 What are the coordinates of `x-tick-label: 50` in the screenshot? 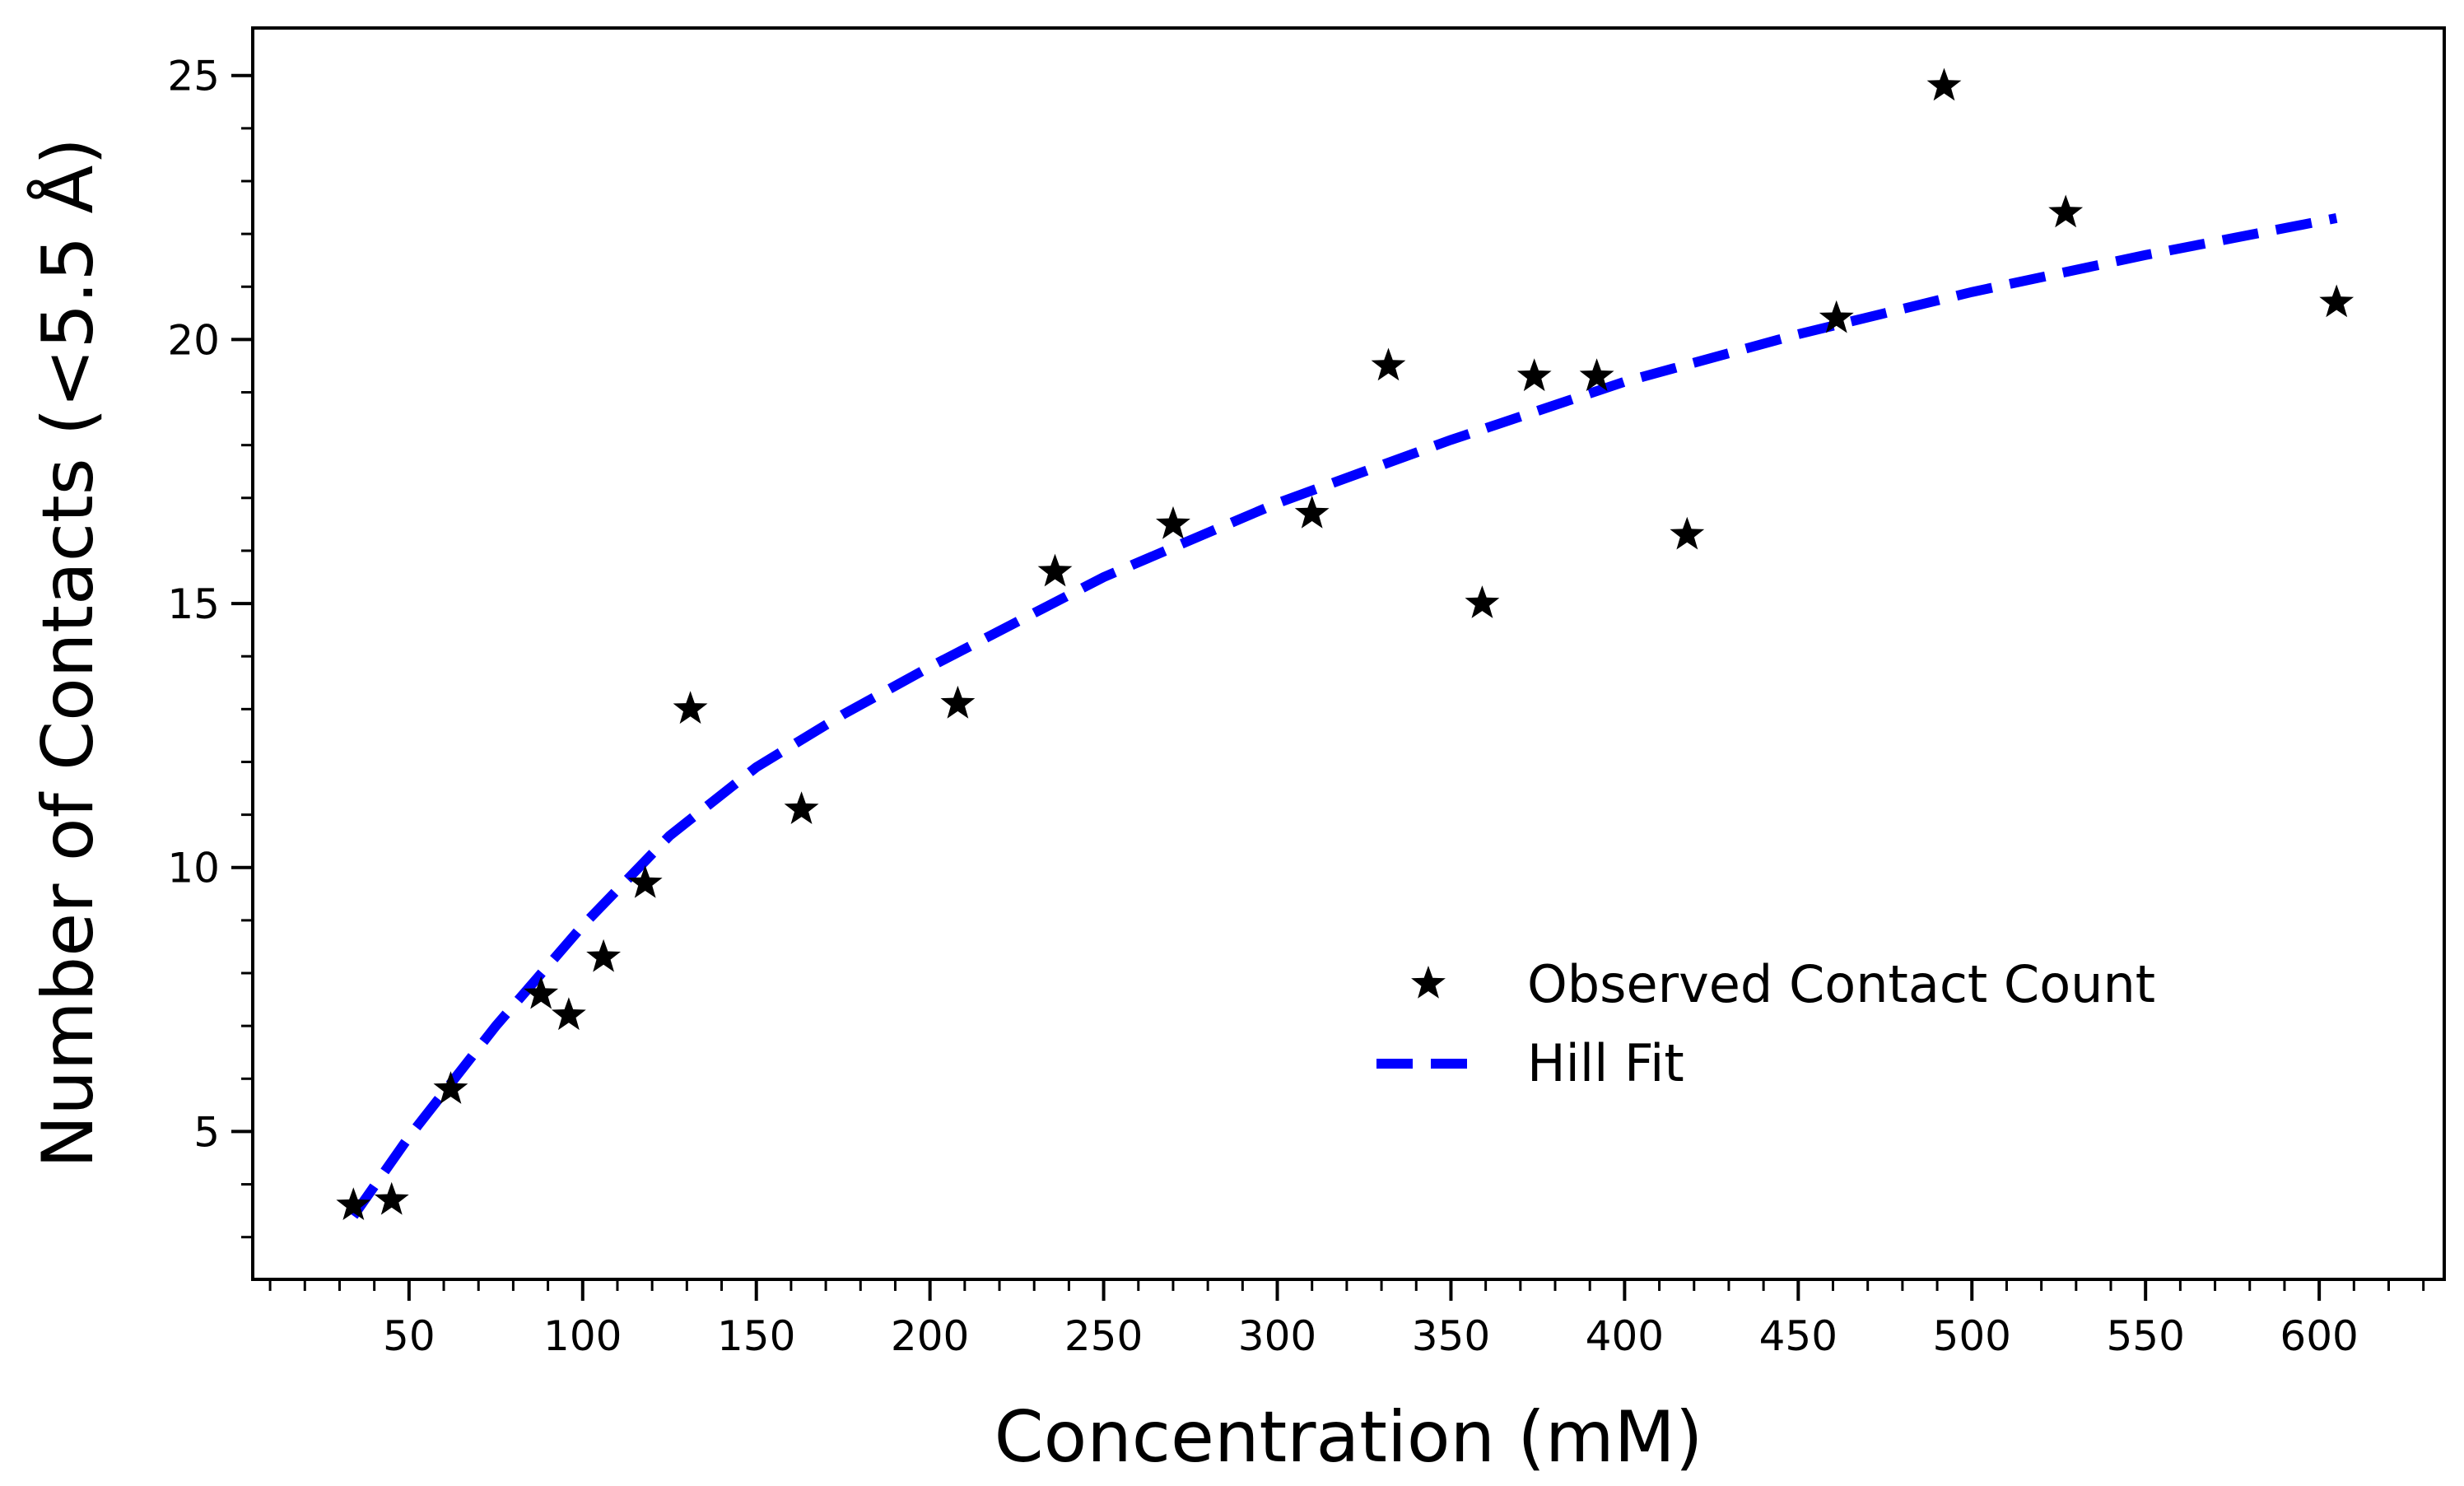 It's located at (409, 1336).